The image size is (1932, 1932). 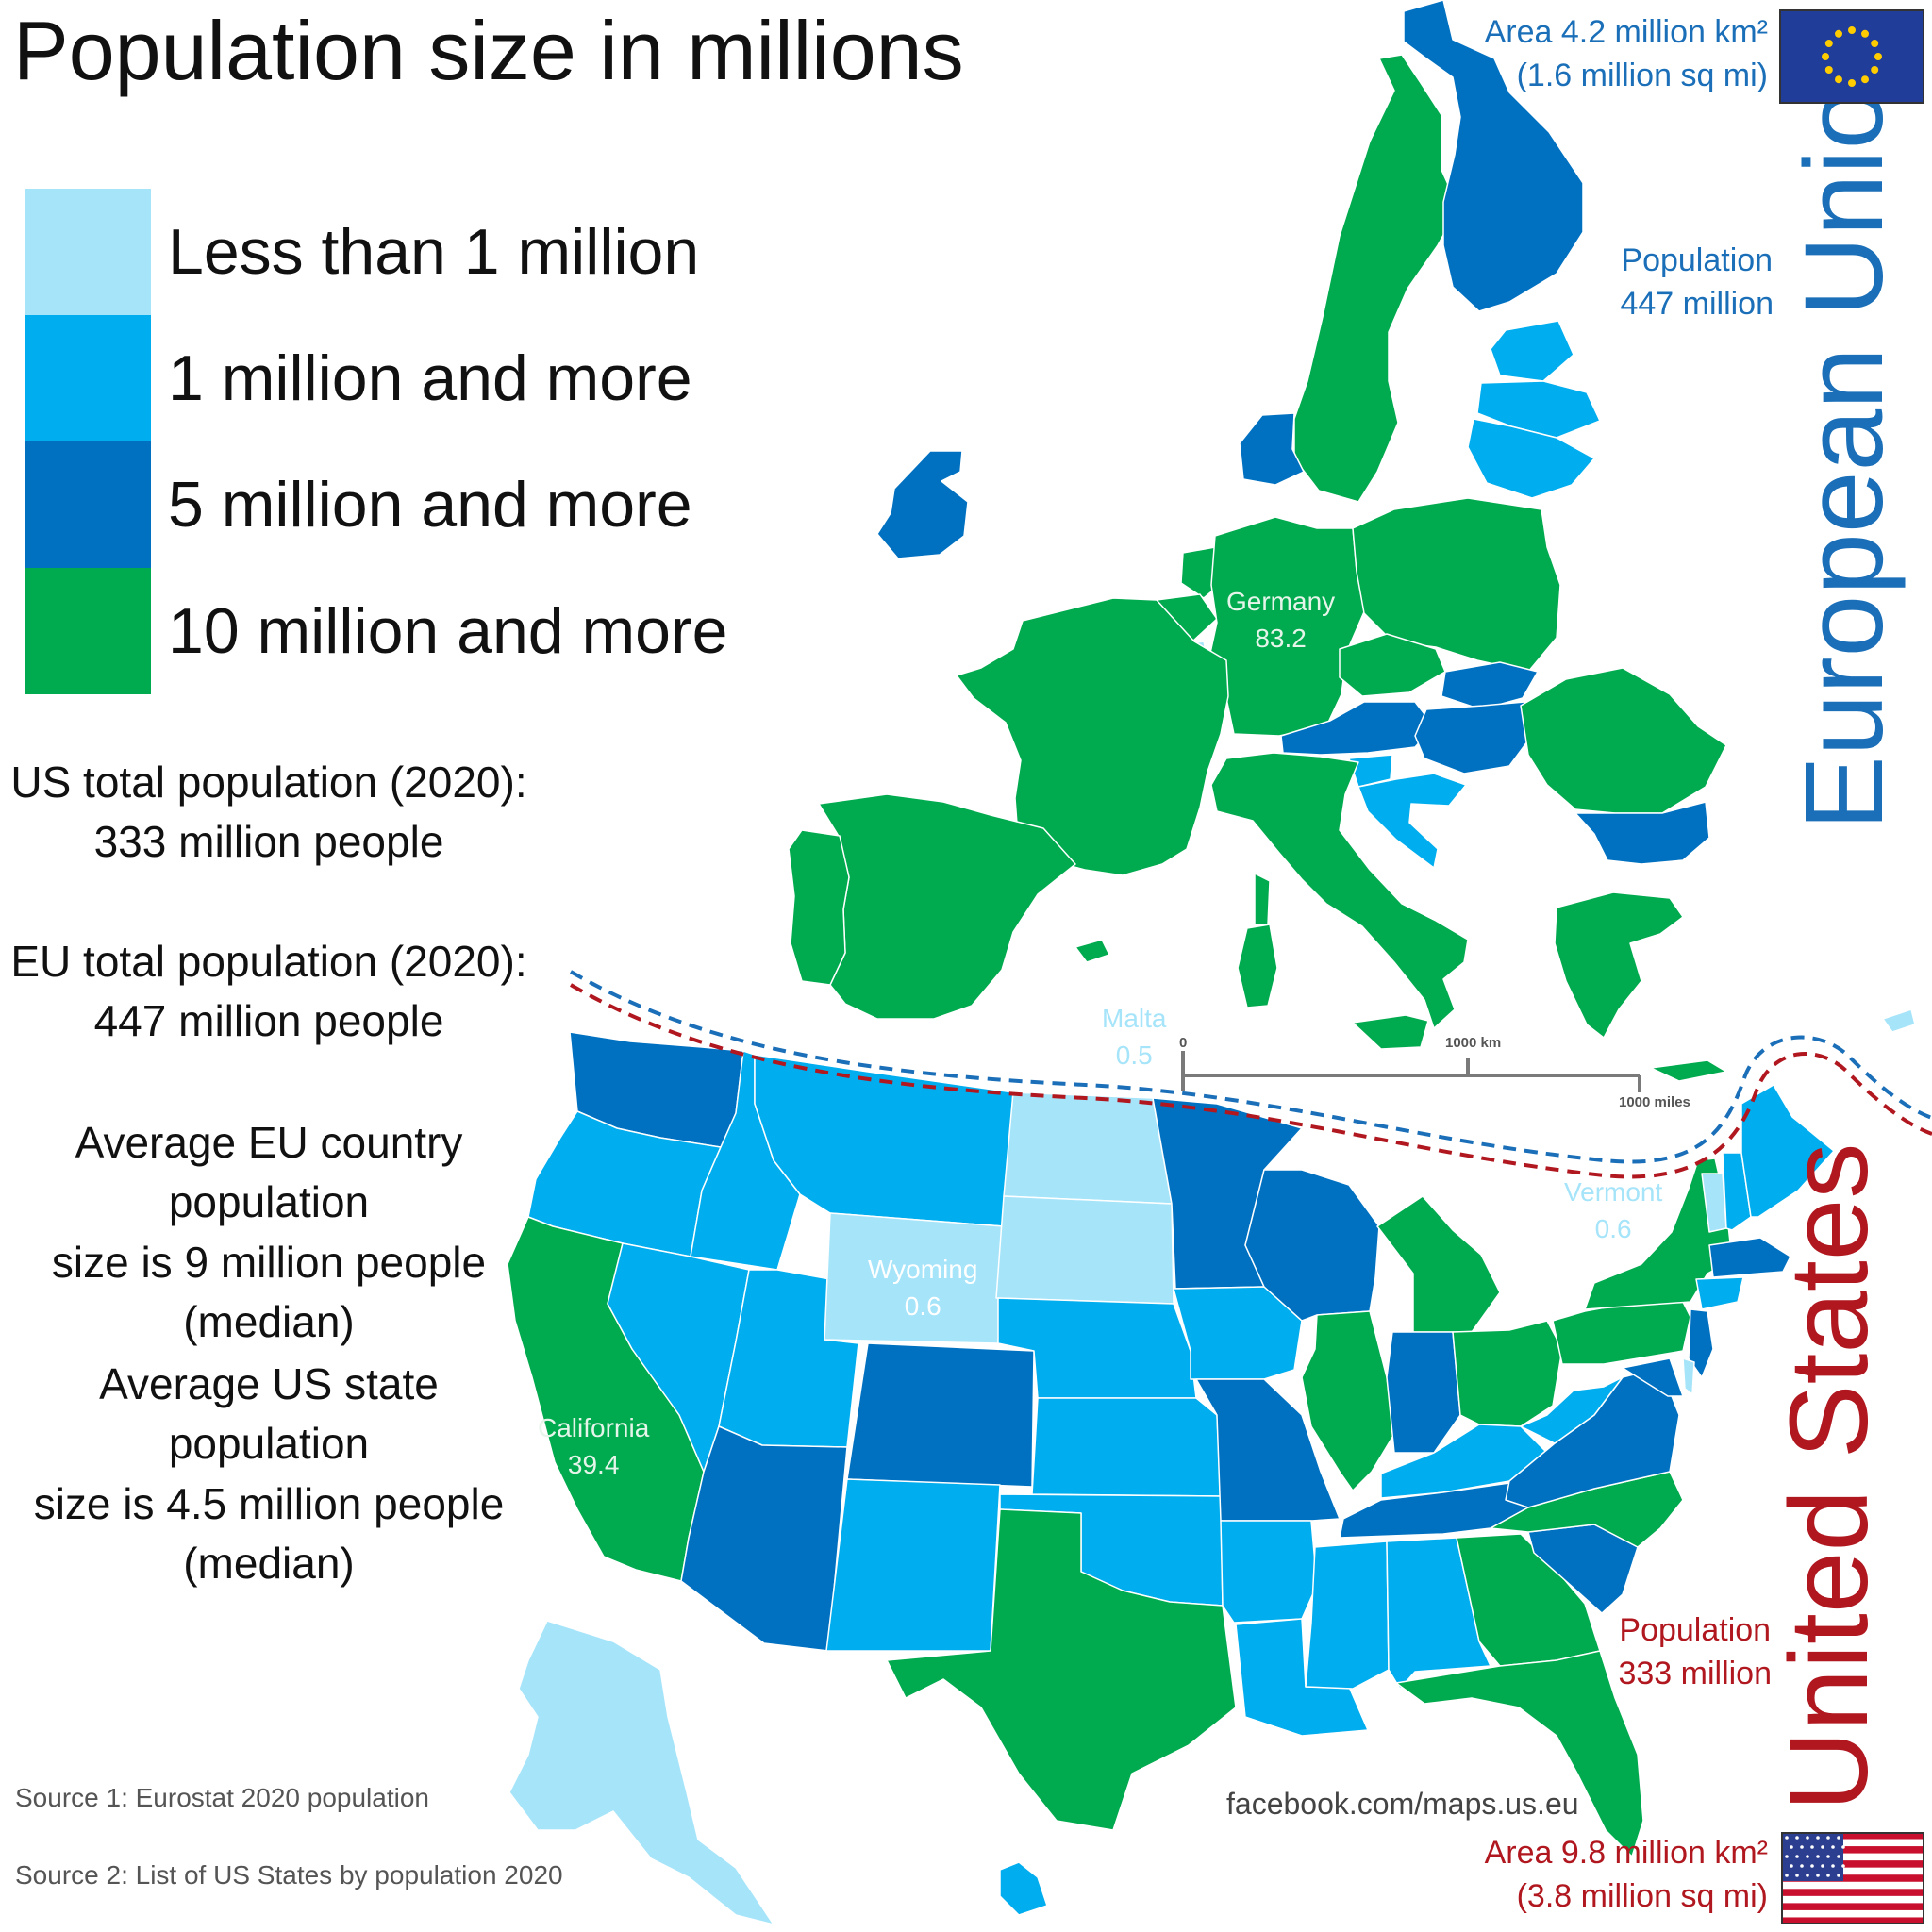 What do you see at coordinates (1134, 1056) in the screenshot?
I see `region-value: 0.5` at bounding box center [1134, 1056].